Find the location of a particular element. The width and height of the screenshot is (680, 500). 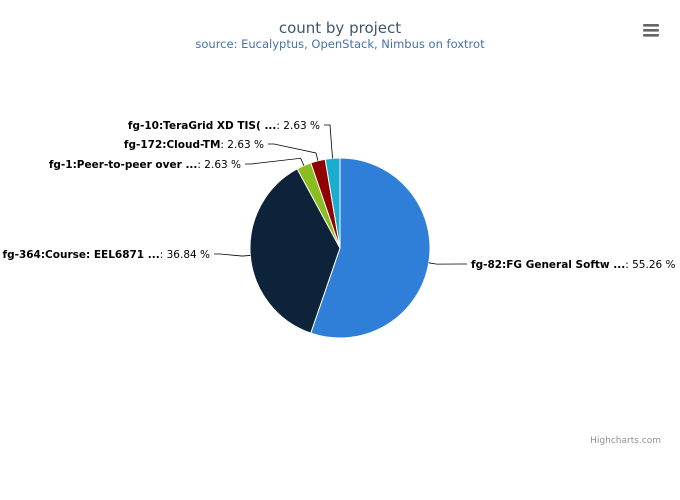

data-label-name: fg-172:Cloud-TM is located at coordinates (172, 145).